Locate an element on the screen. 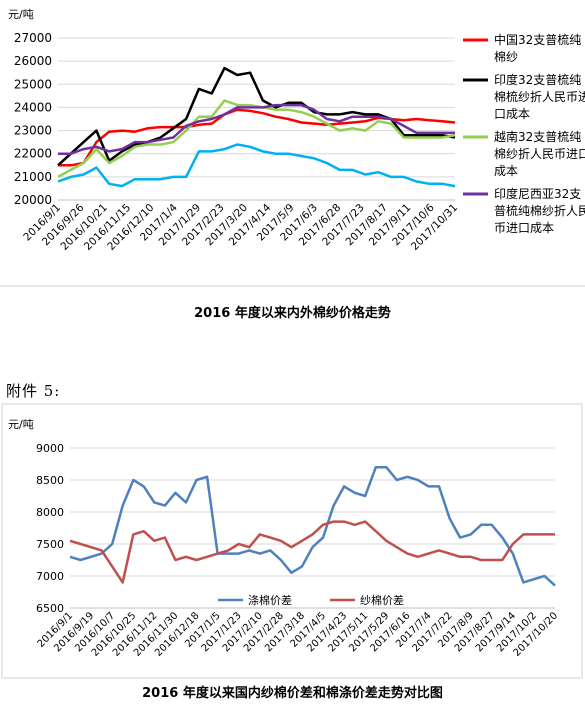  legend-label-2: 成本 is located at coordinates (506, 171).